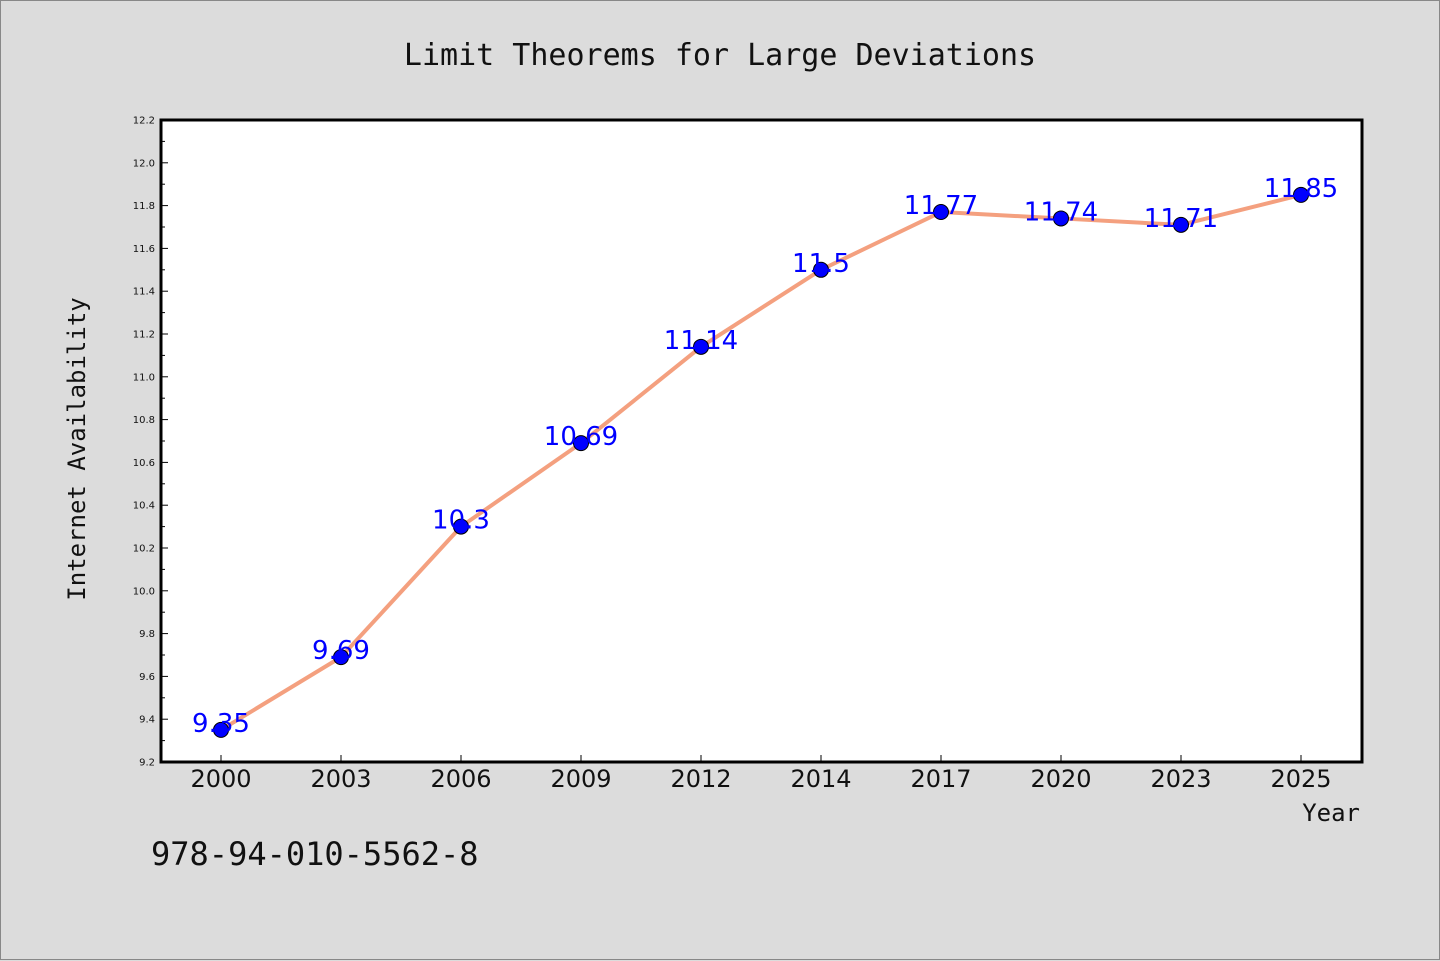 This screenshot has width=1440, height=961. What do you see at coordinates (315, 854) in the screenshot?
I see `isbn-text: 978-94-010-5562-8` at bounding box center [315, 854].